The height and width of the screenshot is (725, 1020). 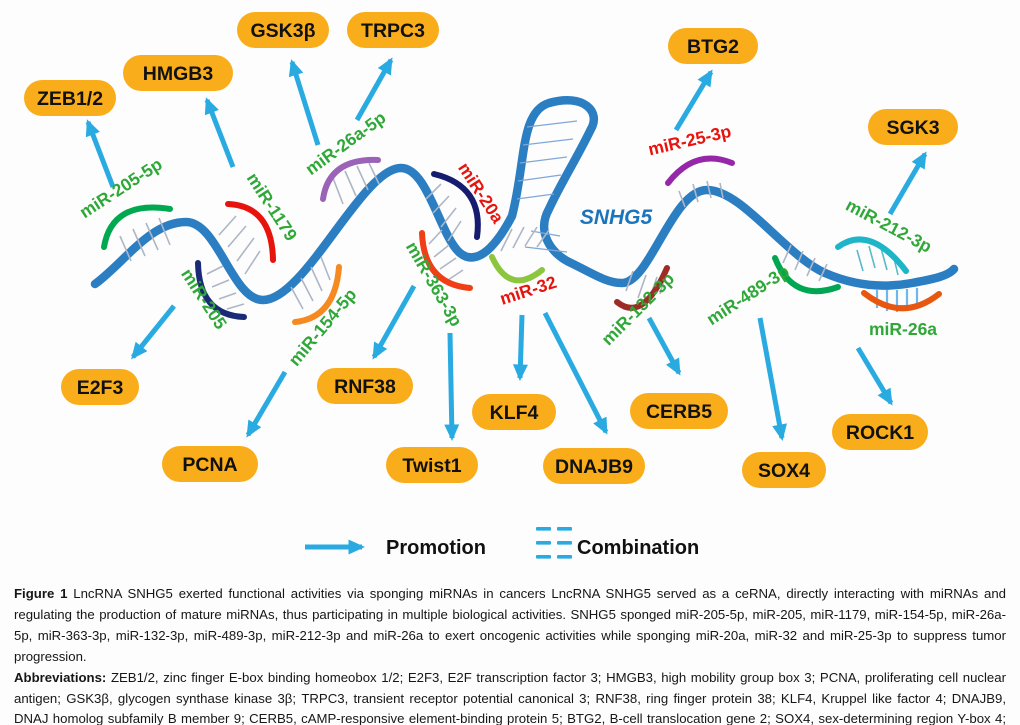 I want to click on arrow-to-e2f3, so click(x=153, y=332).